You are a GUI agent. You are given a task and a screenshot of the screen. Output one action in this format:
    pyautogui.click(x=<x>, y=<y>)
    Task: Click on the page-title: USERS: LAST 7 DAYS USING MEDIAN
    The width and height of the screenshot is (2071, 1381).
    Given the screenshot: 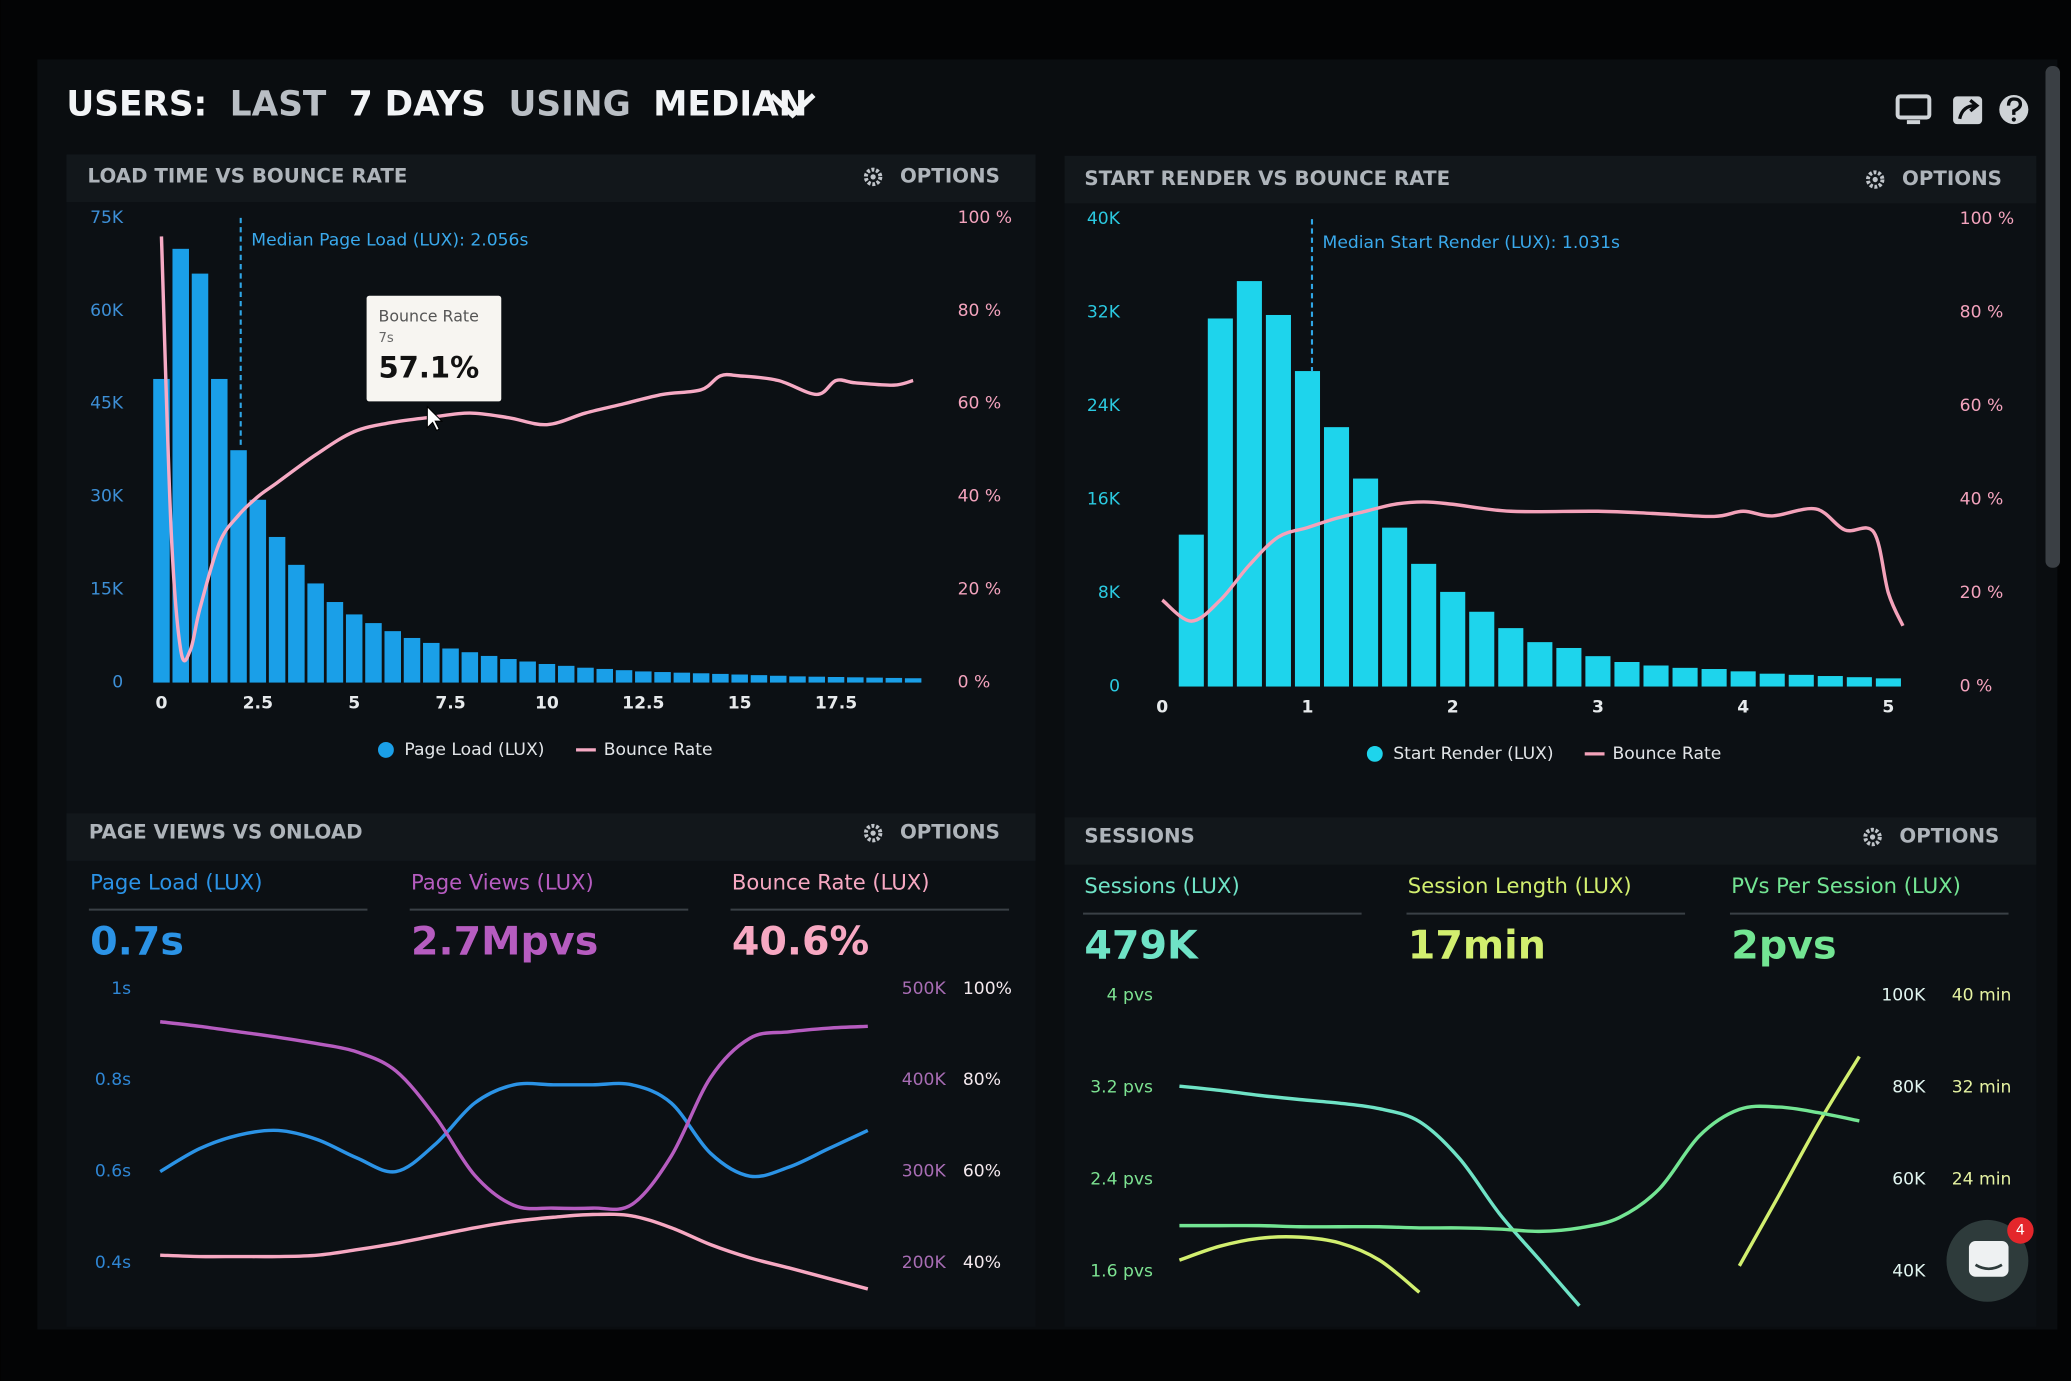 What is the action you would take?
    pyautogui.click(x=436, y=104)
    